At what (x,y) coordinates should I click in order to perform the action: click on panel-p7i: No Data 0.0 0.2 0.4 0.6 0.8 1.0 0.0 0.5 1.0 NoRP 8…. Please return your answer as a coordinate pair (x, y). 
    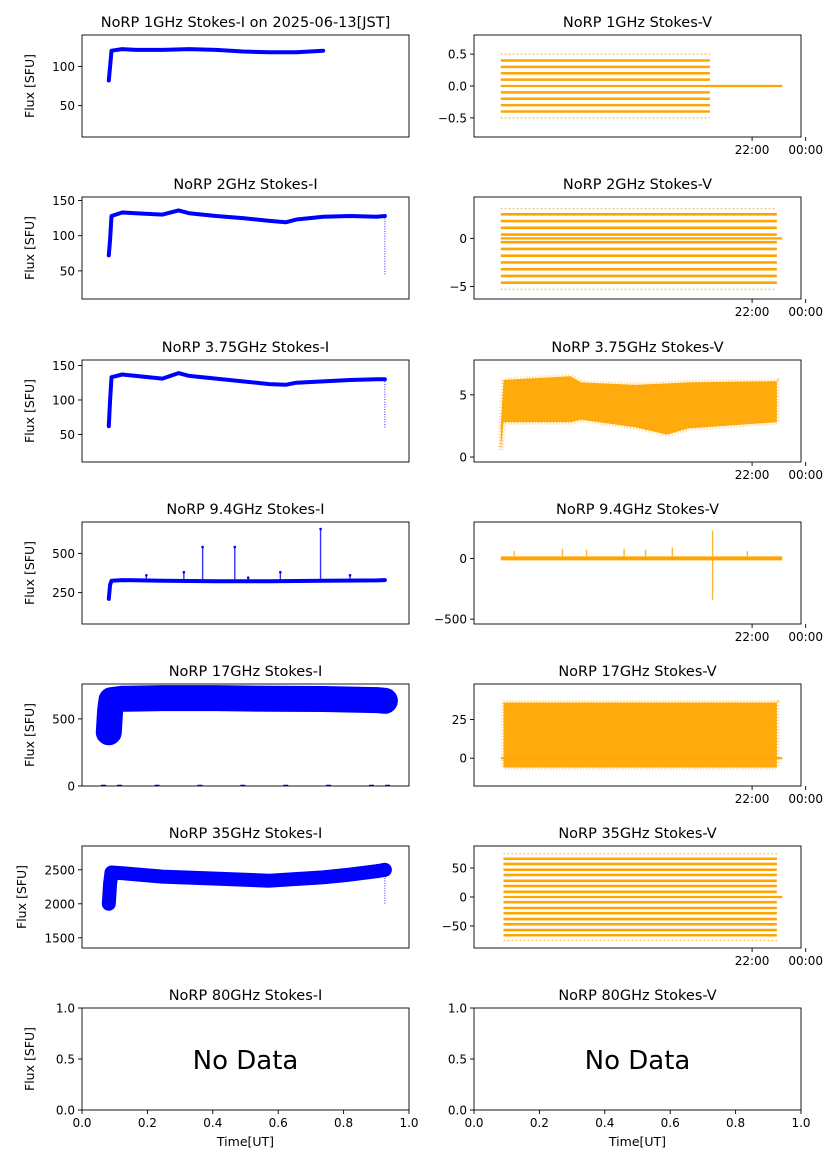
    Looking at the image, I should click on (220, 1068).